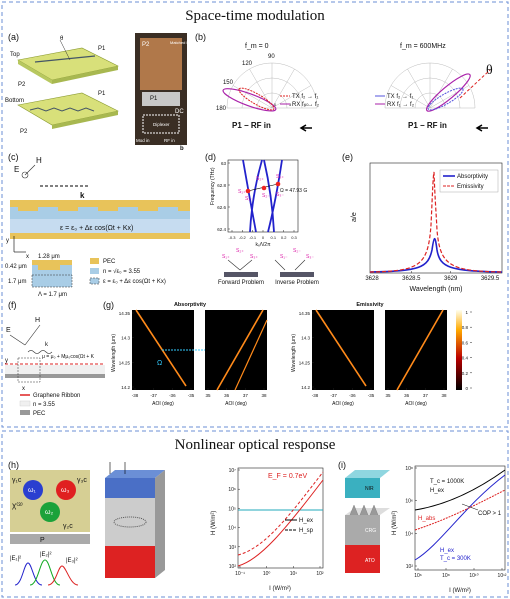  I want to click on x-tick-label: 3629.5, so click(490, 279).